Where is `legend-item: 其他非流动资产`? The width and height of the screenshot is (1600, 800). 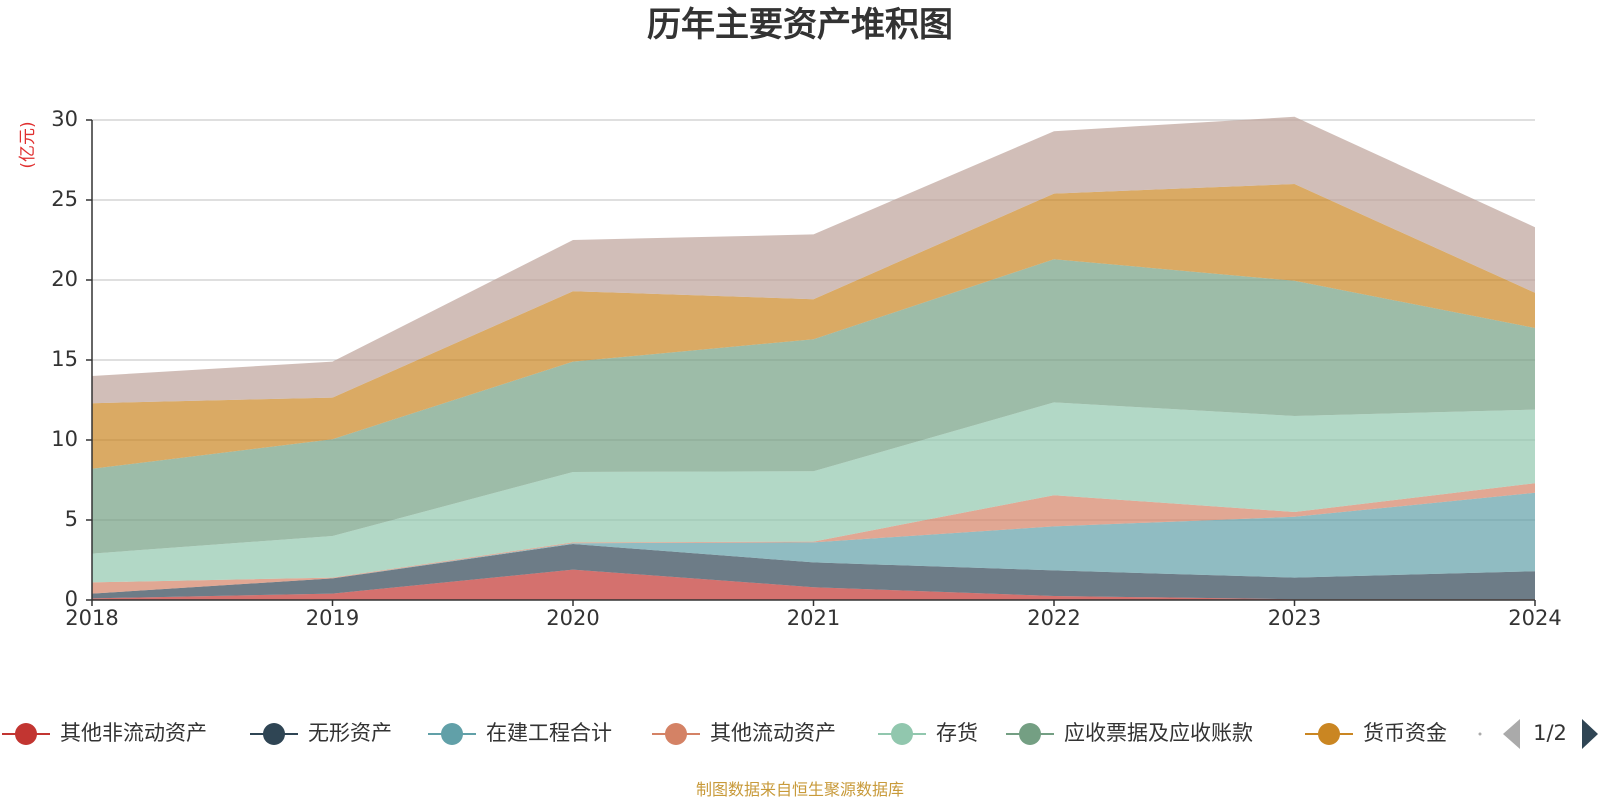 legend-item: 其他非流动资产 is located at coordinates (104, 733).